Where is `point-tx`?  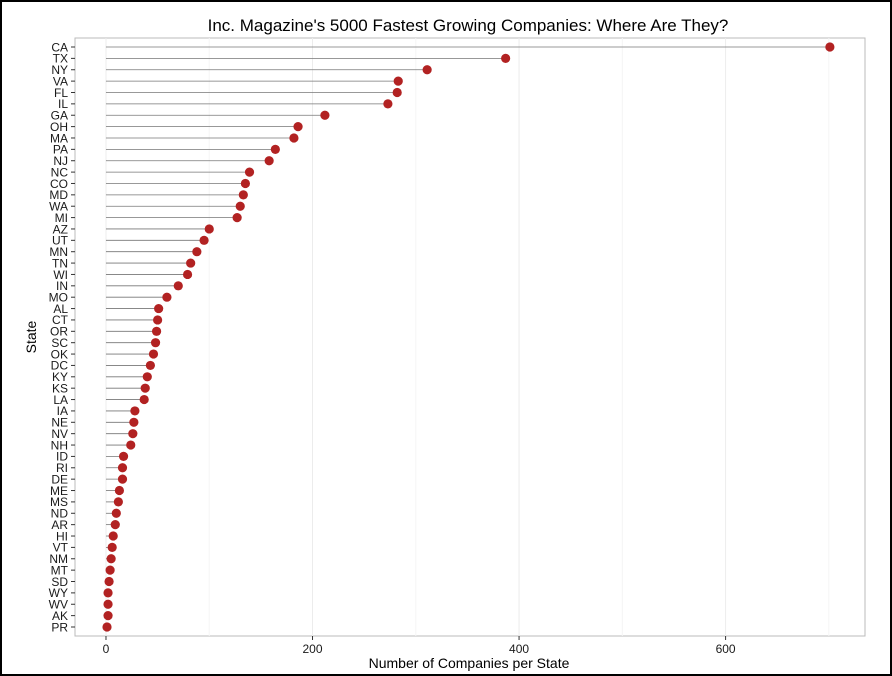
point-tx is located at coordinates (506, 58).